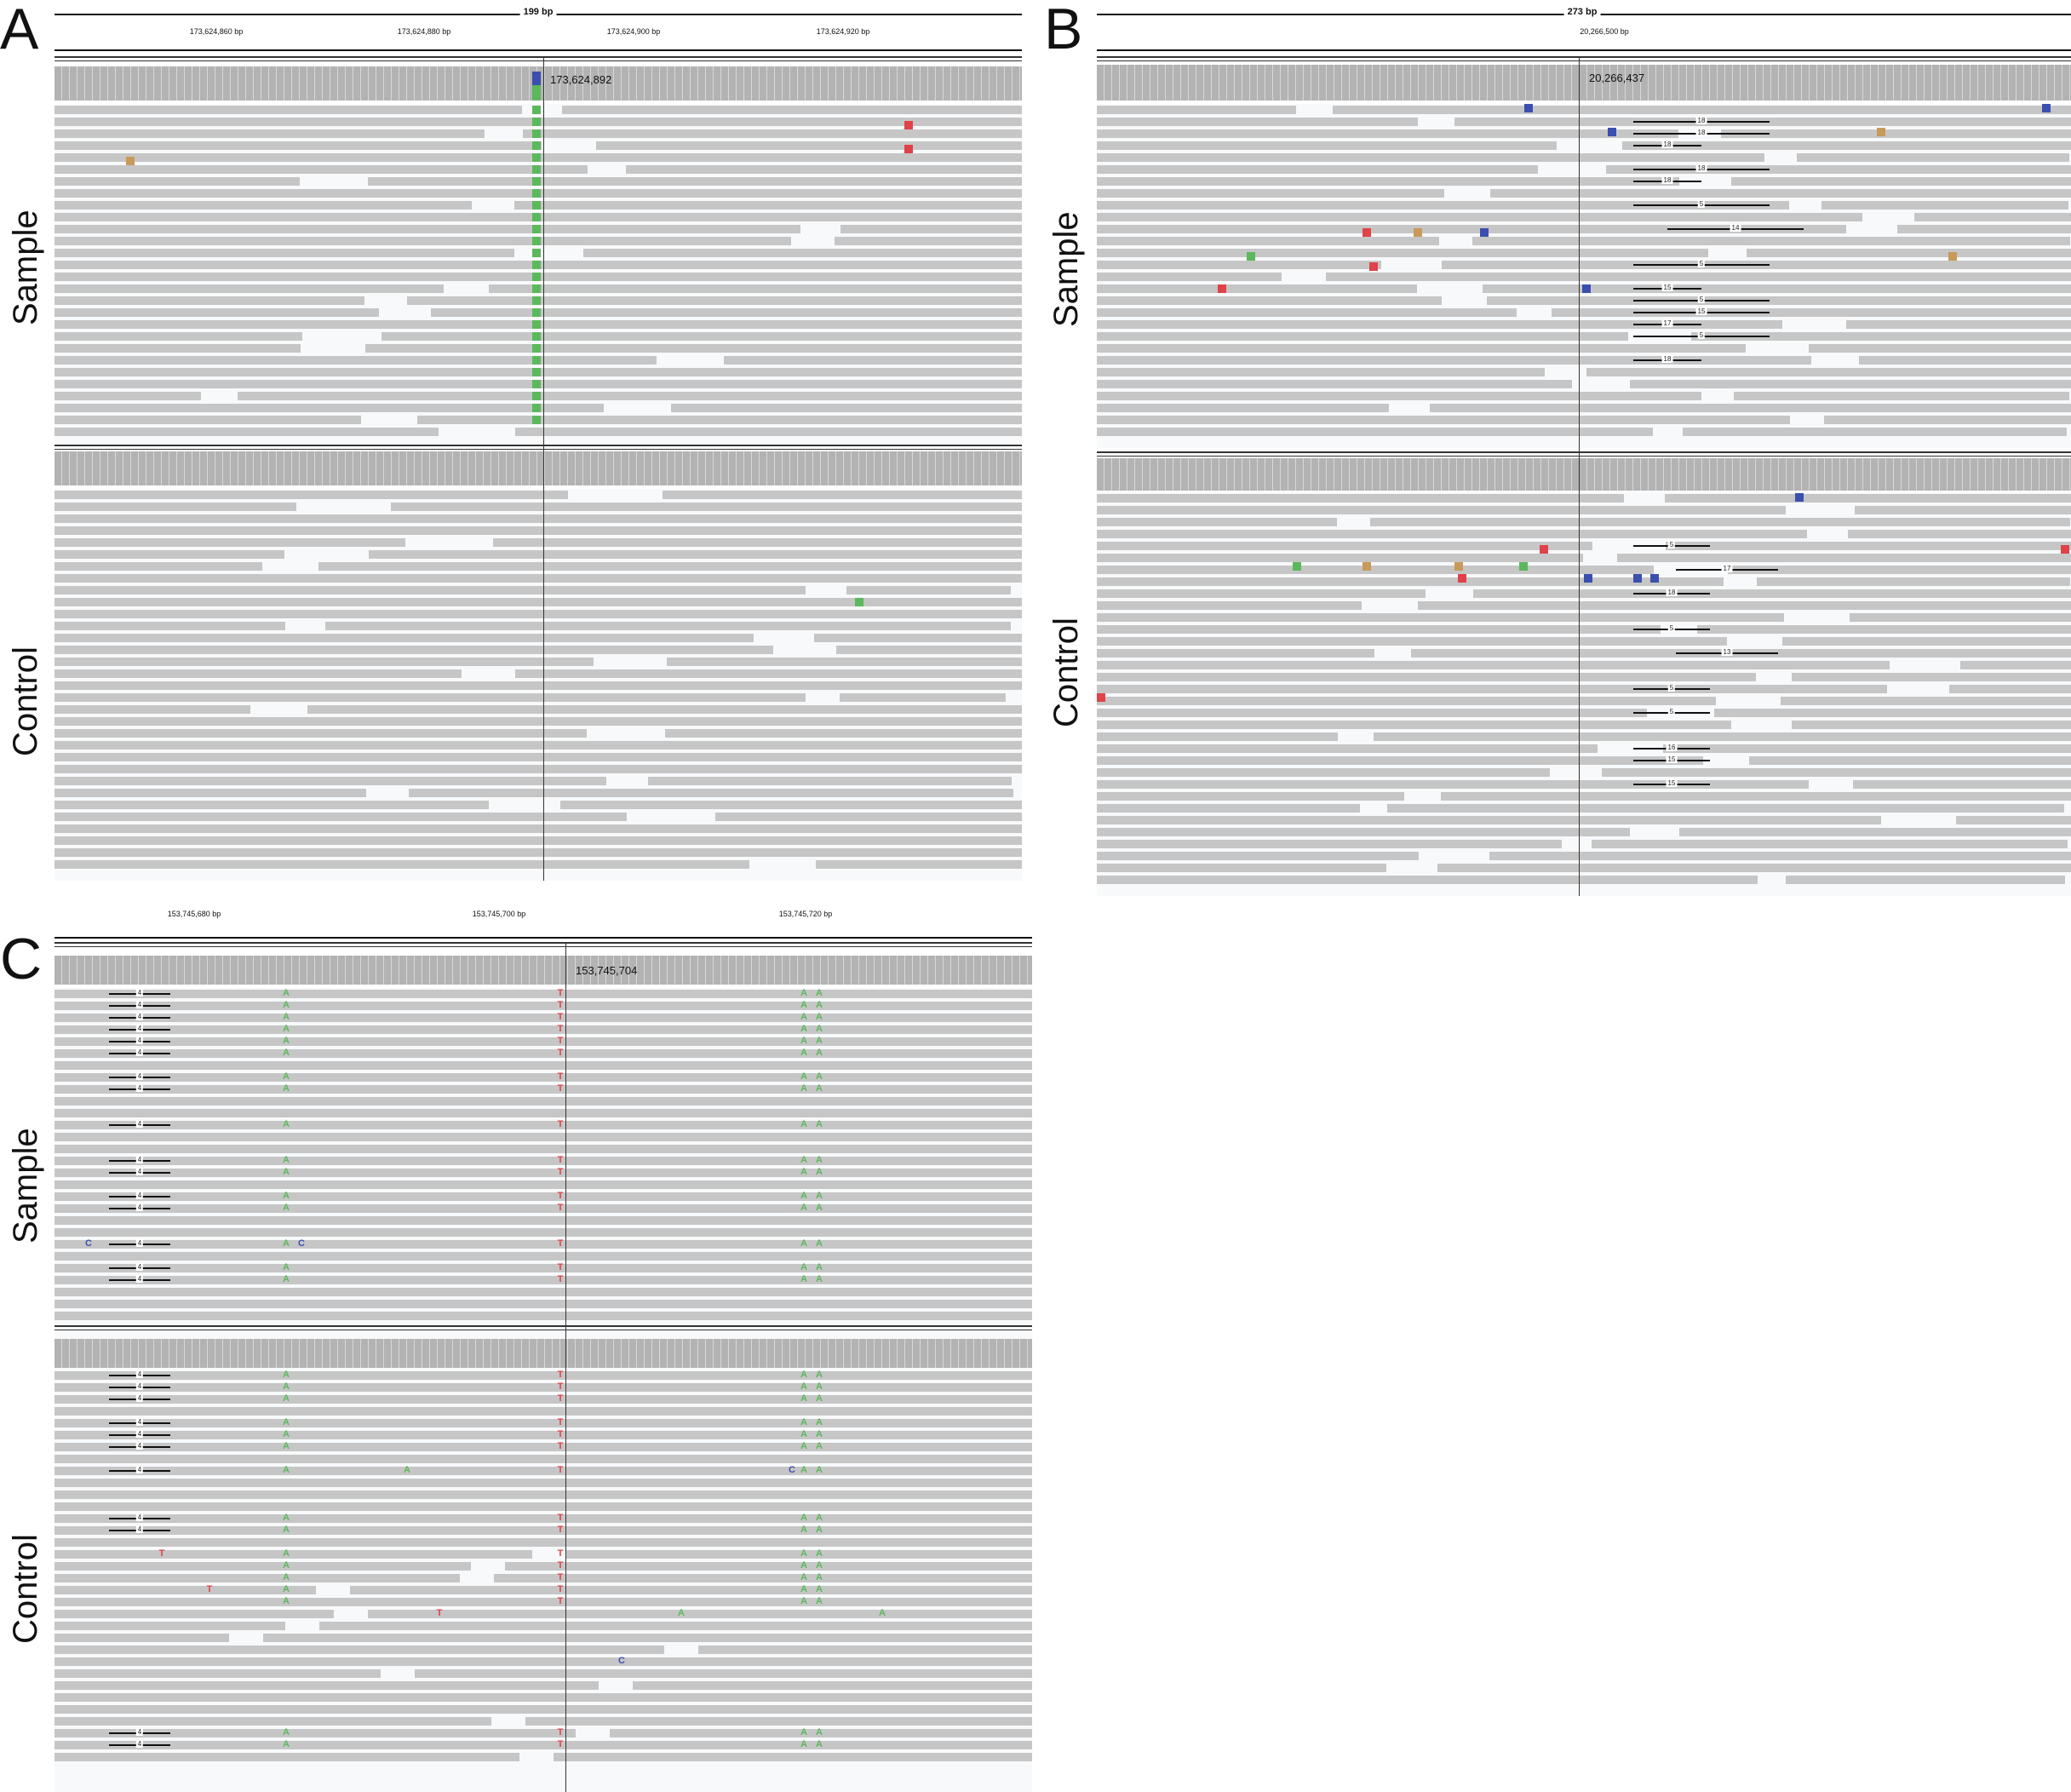 This screenshot has height=1792, width=2071. What do you see at coordinates (1584, 694) in the screenshot?
I see `control-alignment-track: 5 17 18 5 13 5 5 16 15 15` at bounding box center [1584, 694].